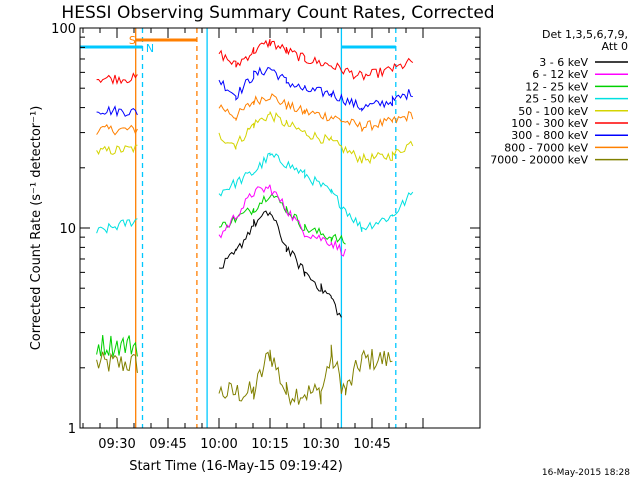 Image resolution: width=640 pixels, height=480 pixels. What do you see at coordinates (236, 466) in the screenshot?
I see `x-axis-label: Start Time (16-May-15 09:19:42)` at bounding box center [236, 466].